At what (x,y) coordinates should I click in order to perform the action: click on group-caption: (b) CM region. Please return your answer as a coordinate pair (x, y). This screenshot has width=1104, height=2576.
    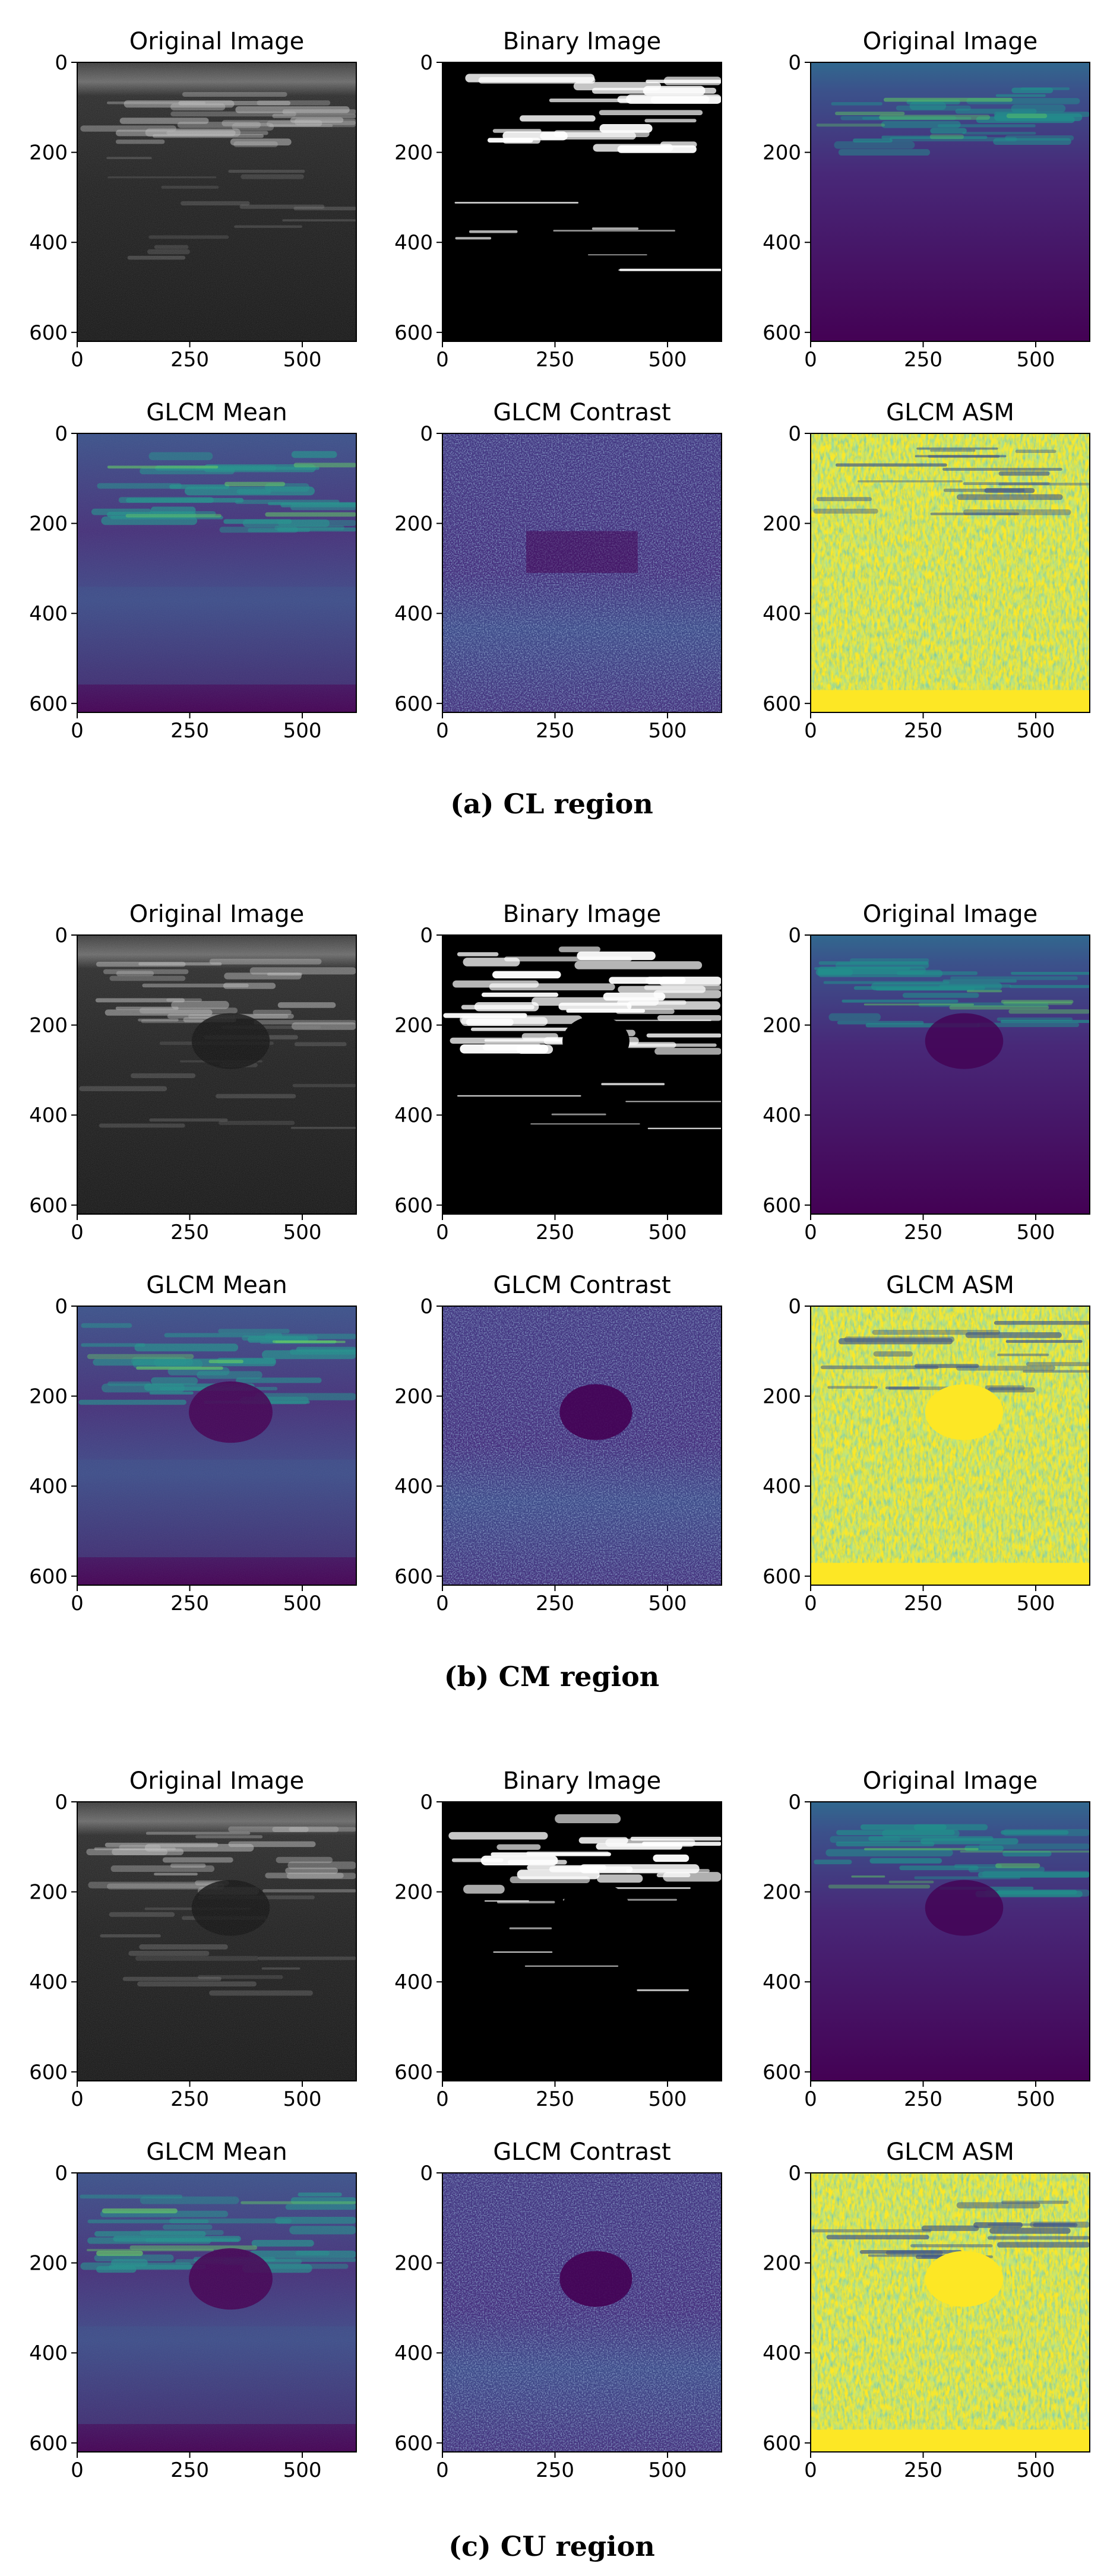
    Looking at the image, I should click on (552, 1677).